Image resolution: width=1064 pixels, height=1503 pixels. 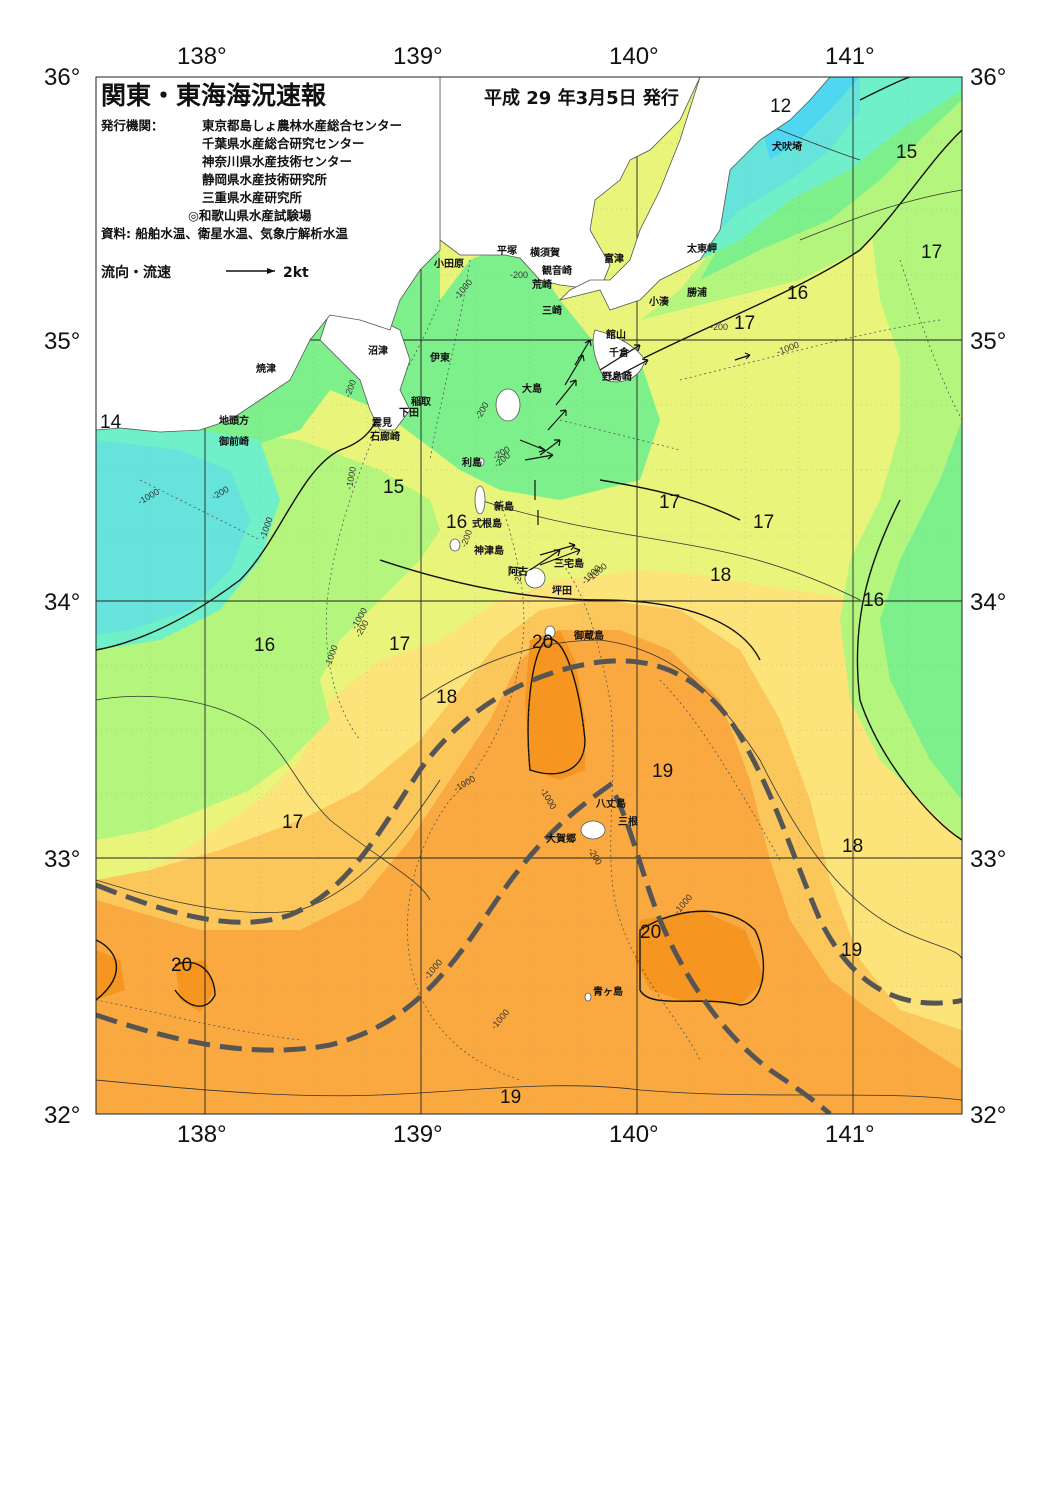 What do you see at coordinates (921, 610) in the screenshot?
I see `sst-band-16-east-lower` at bounding box center [921, 610].